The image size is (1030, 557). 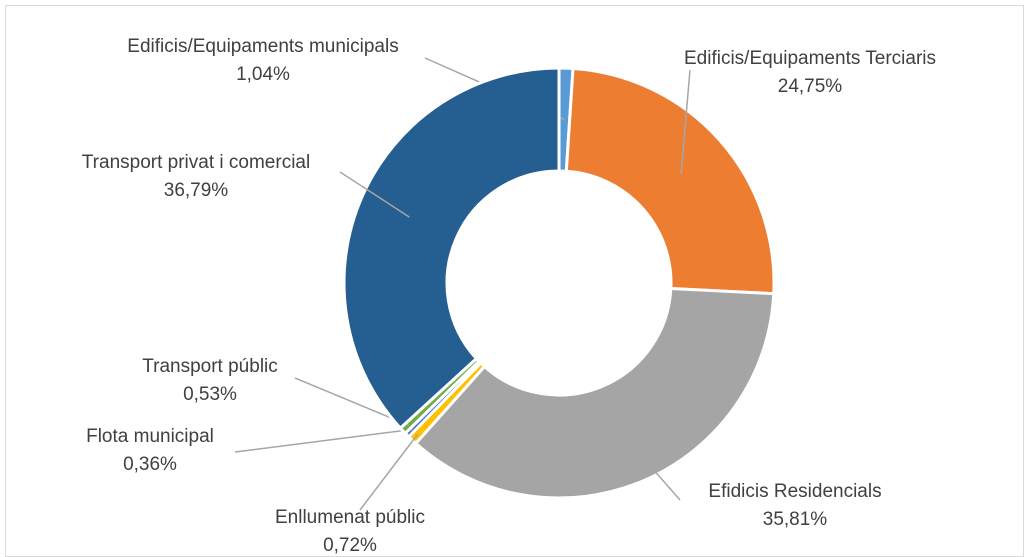 What do you see at coordinates (651, 467) in the screenshot?
I see `leader-line-efidicis-residencials` at bounding box center [651, 467].